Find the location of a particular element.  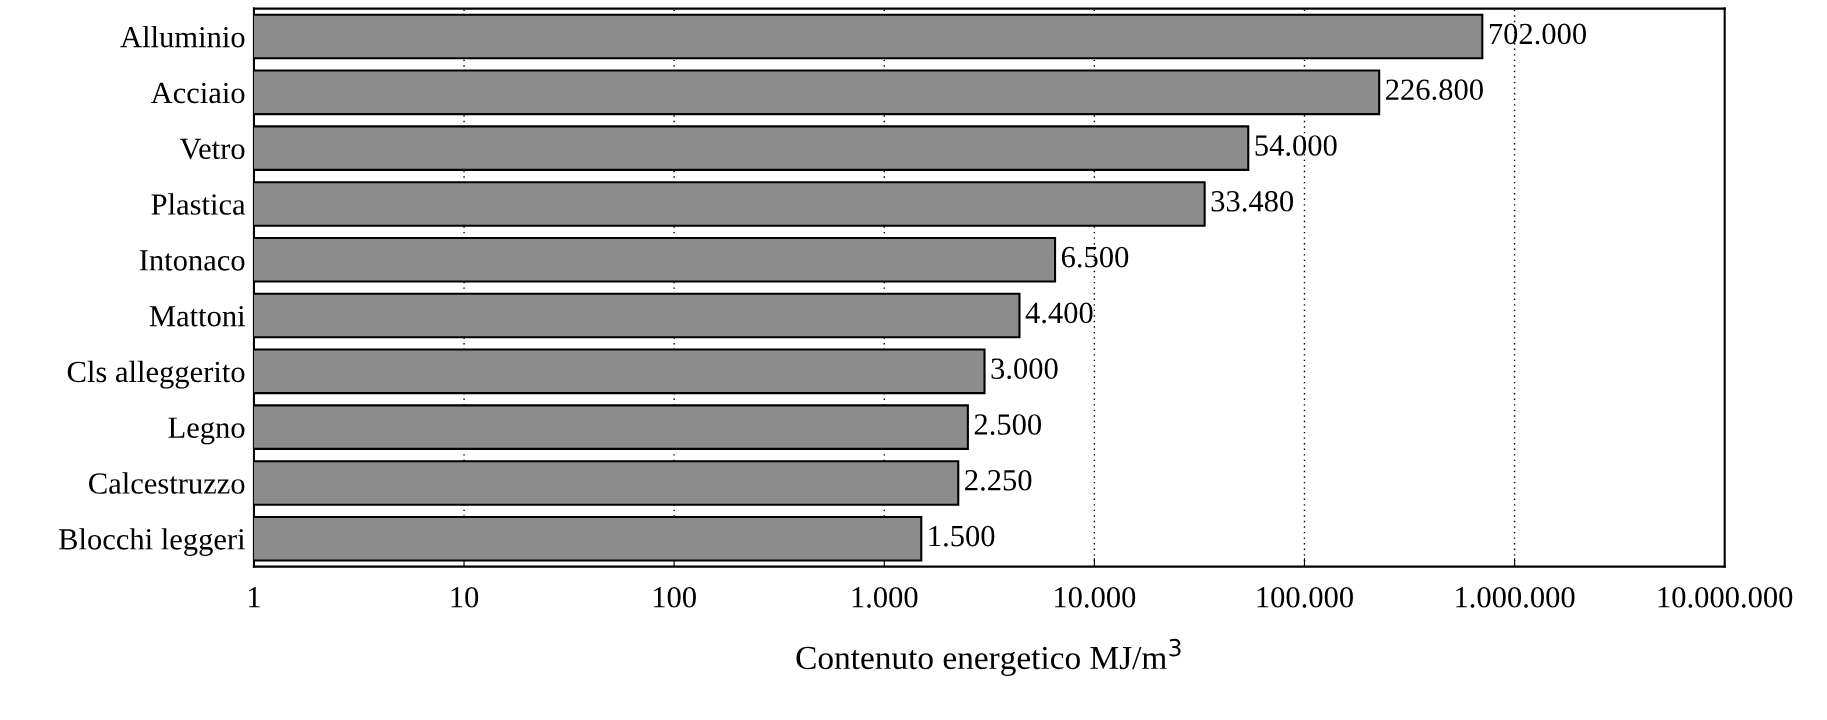

data-label: 4.400 is located at coordinates (1059, 313).